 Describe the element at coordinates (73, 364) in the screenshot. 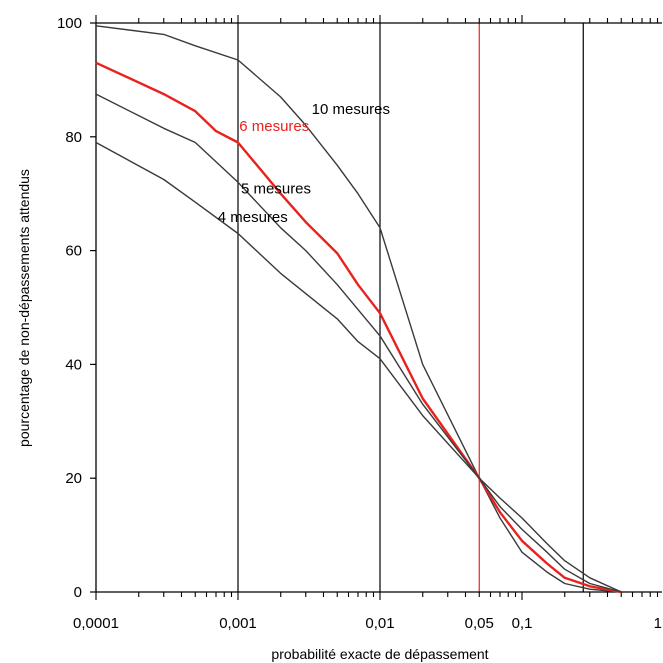

I see `y-tick-label: 40` at that location.